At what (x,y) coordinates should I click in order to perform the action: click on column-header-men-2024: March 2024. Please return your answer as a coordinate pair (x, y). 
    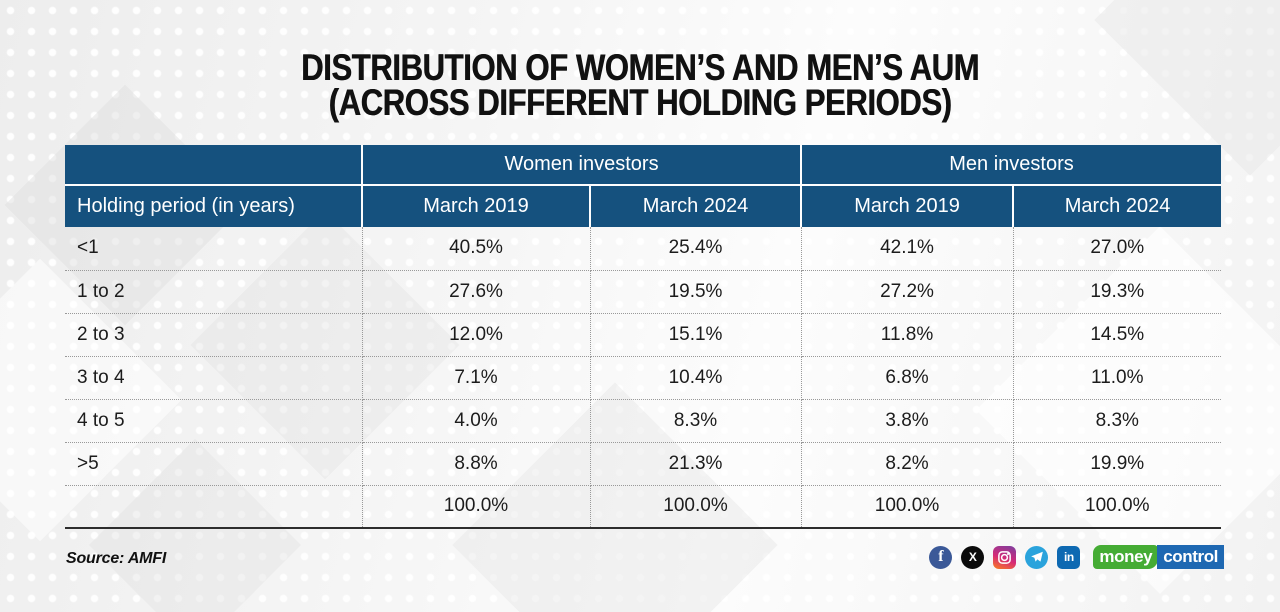
    Looking at the image, I should click on (1117, 206).